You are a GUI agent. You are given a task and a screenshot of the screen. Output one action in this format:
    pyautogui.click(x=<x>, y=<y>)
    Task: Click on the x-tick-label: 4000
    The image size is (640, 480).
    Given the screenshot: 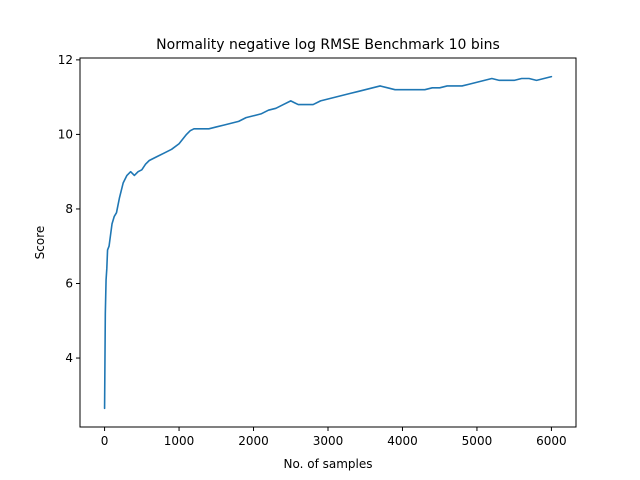 What is the action you would take?
    pyautogui.click(x=402, y=441)
    